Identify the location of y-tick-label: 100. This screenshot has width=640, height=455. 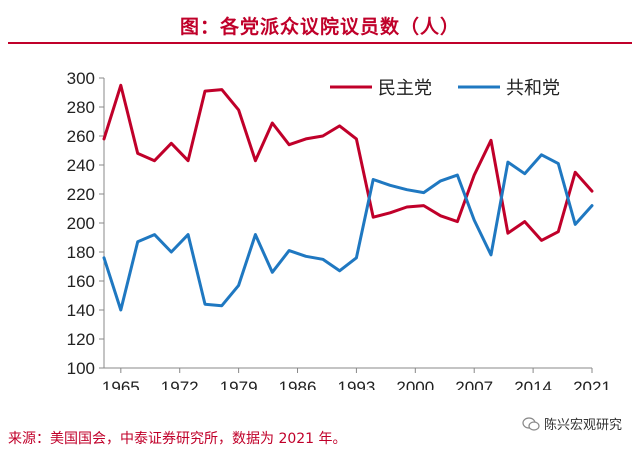
(81, 368).